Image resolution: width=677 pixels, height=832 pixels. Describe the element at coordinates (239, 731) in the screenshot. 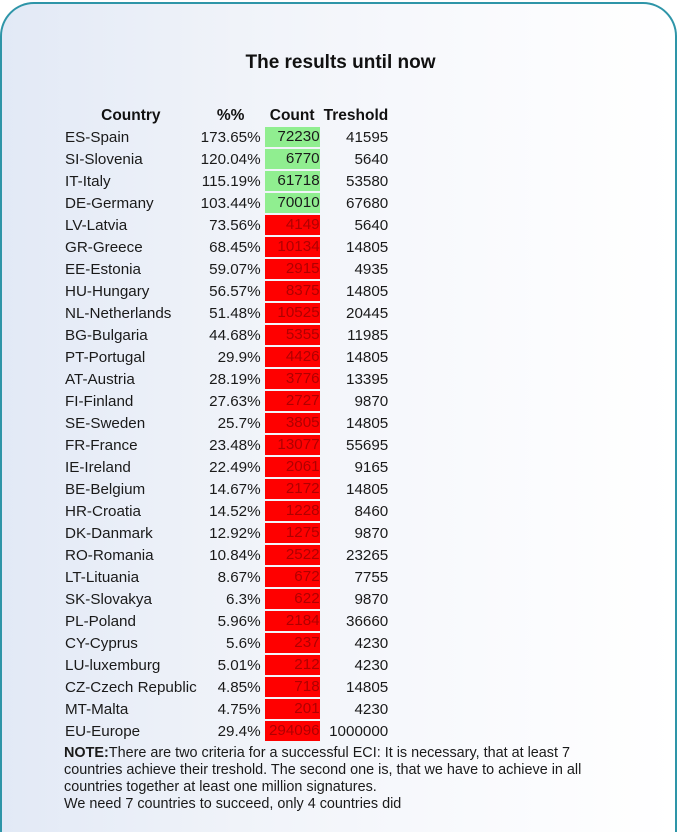

I see `percent-cell: 29.4%` at that location.